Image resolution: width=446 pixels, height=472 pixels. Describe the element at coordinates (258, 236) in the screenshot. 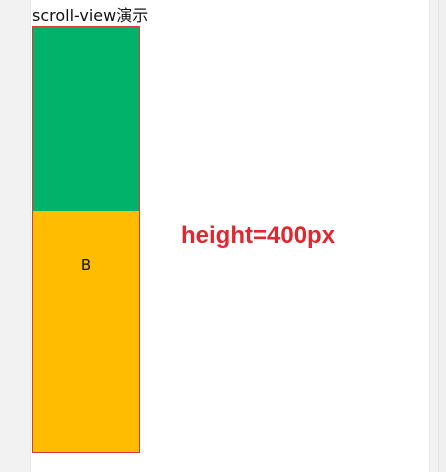

I see `height-annotation: height=400px` at that location.